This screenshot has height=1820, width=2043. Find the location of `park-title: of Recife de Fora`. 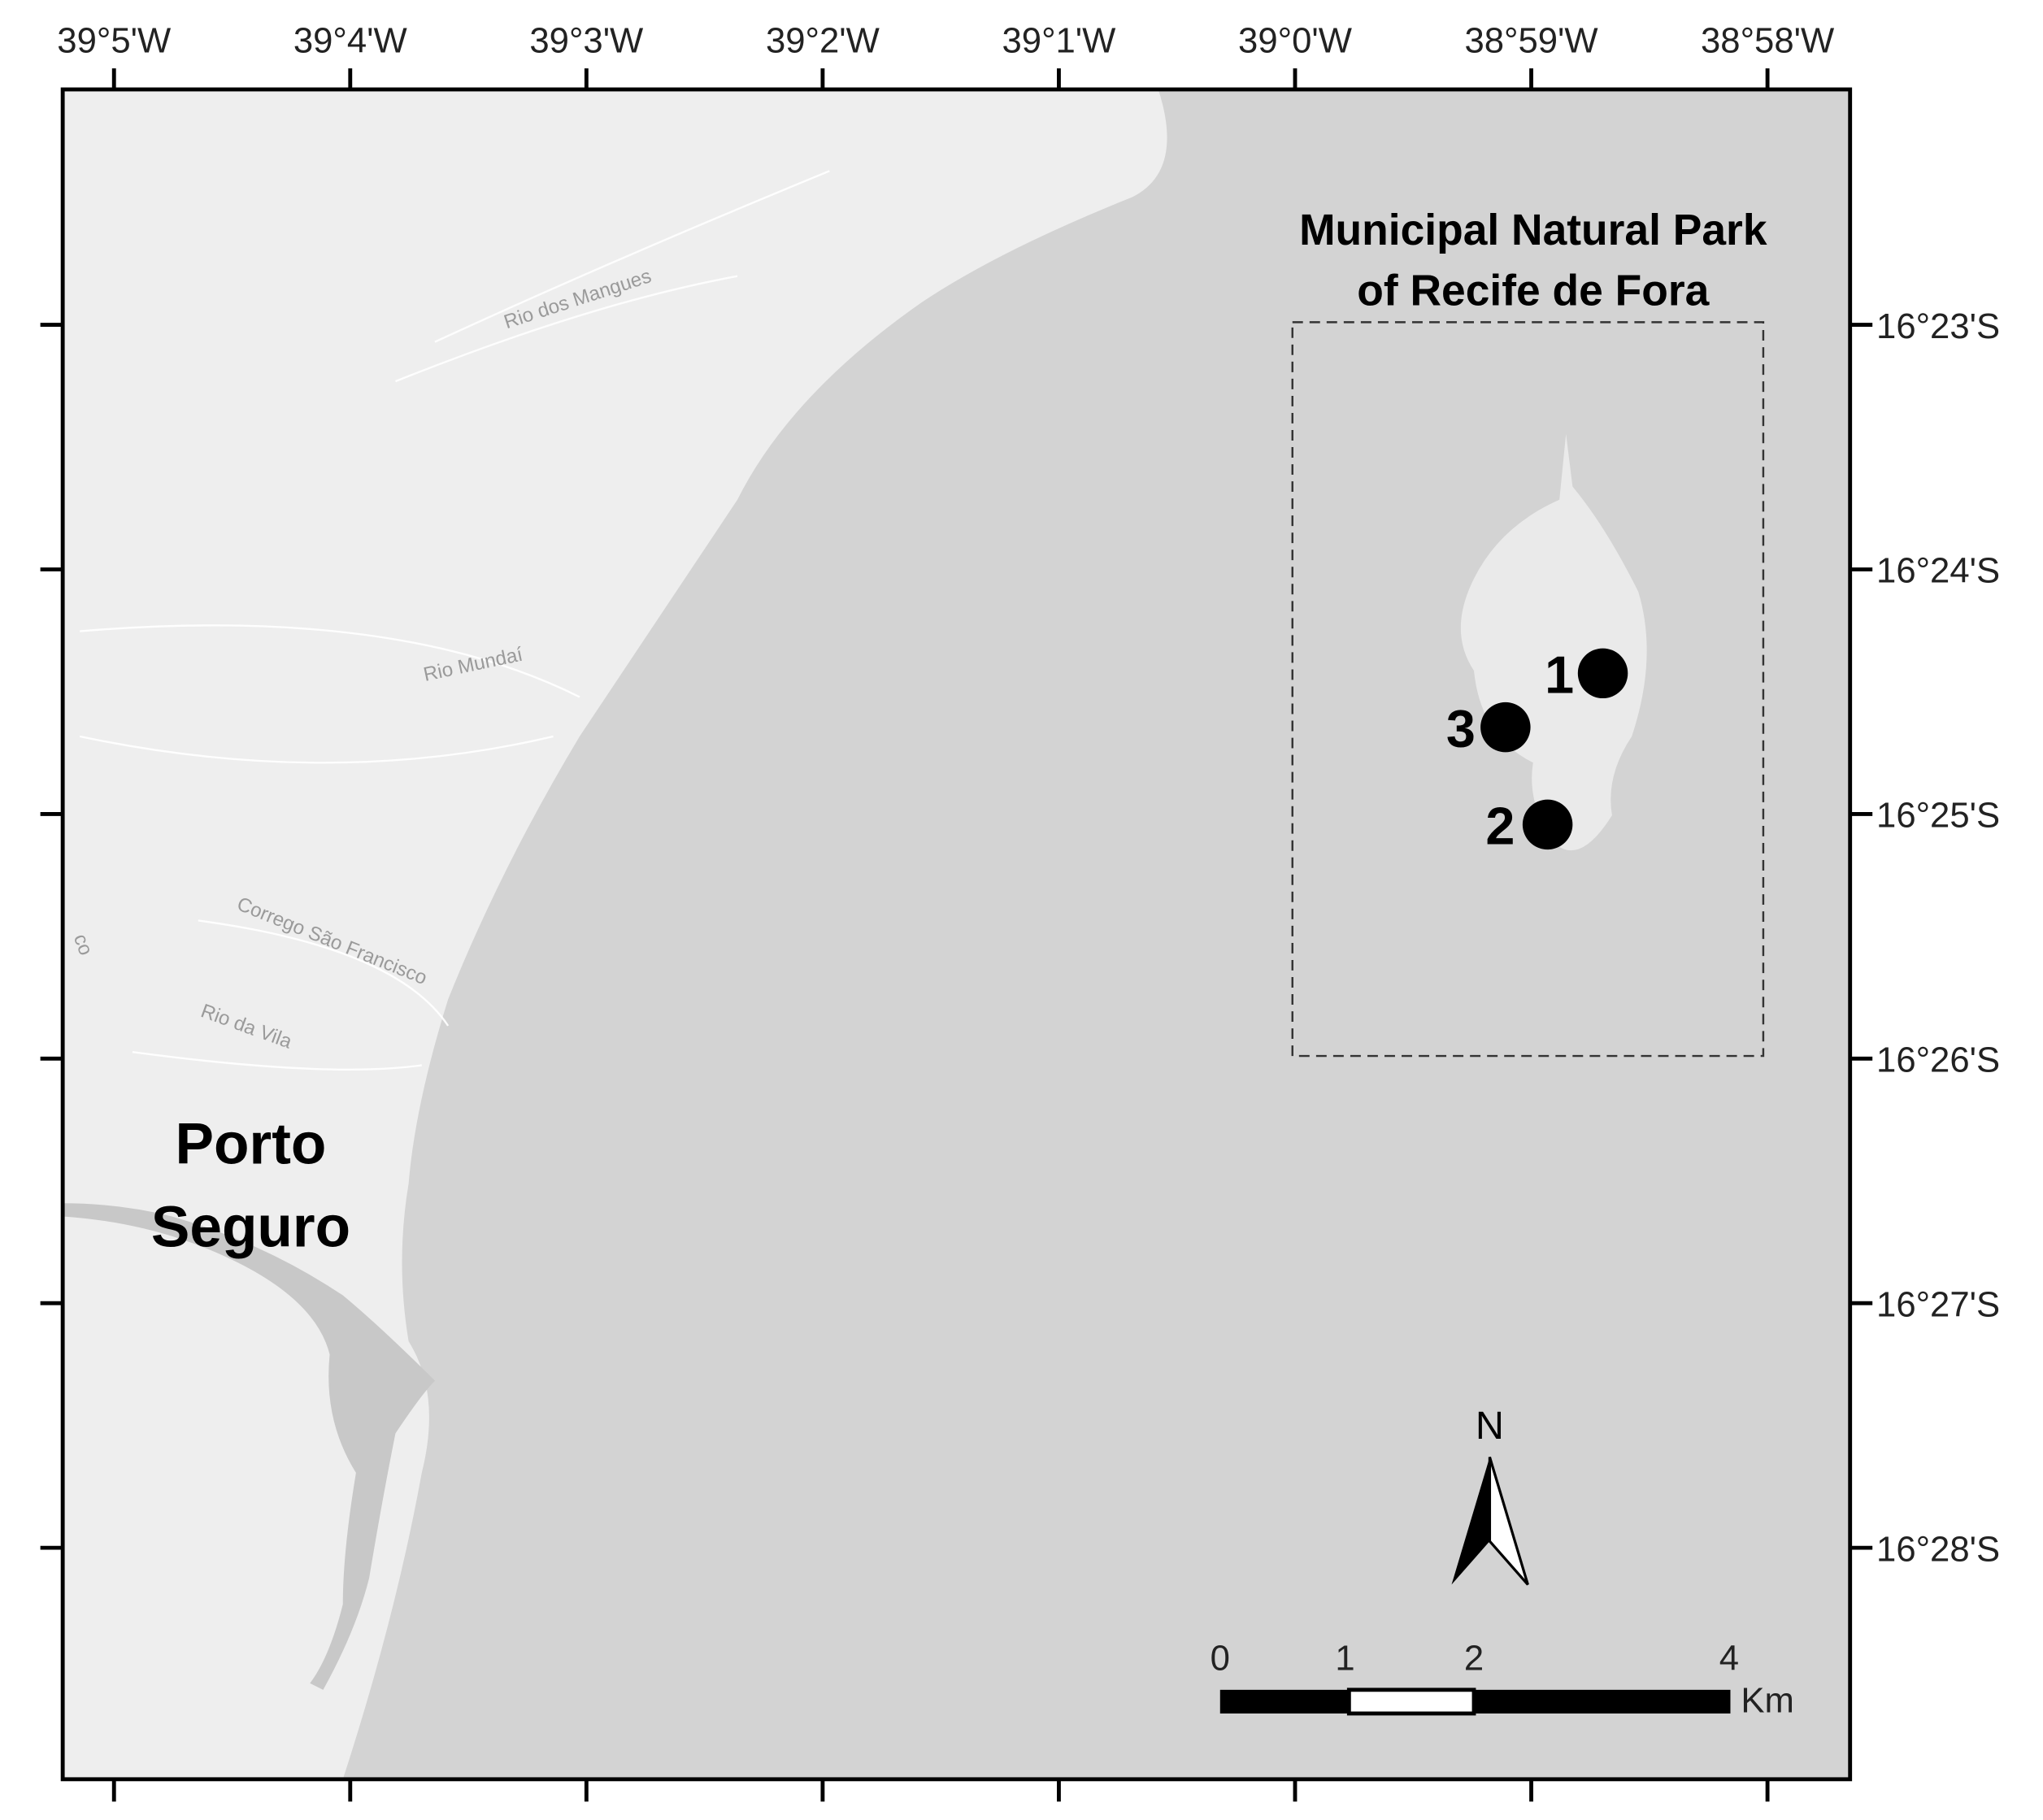

park-title: of Recife de Fora is located at coordinates (1534, 291).